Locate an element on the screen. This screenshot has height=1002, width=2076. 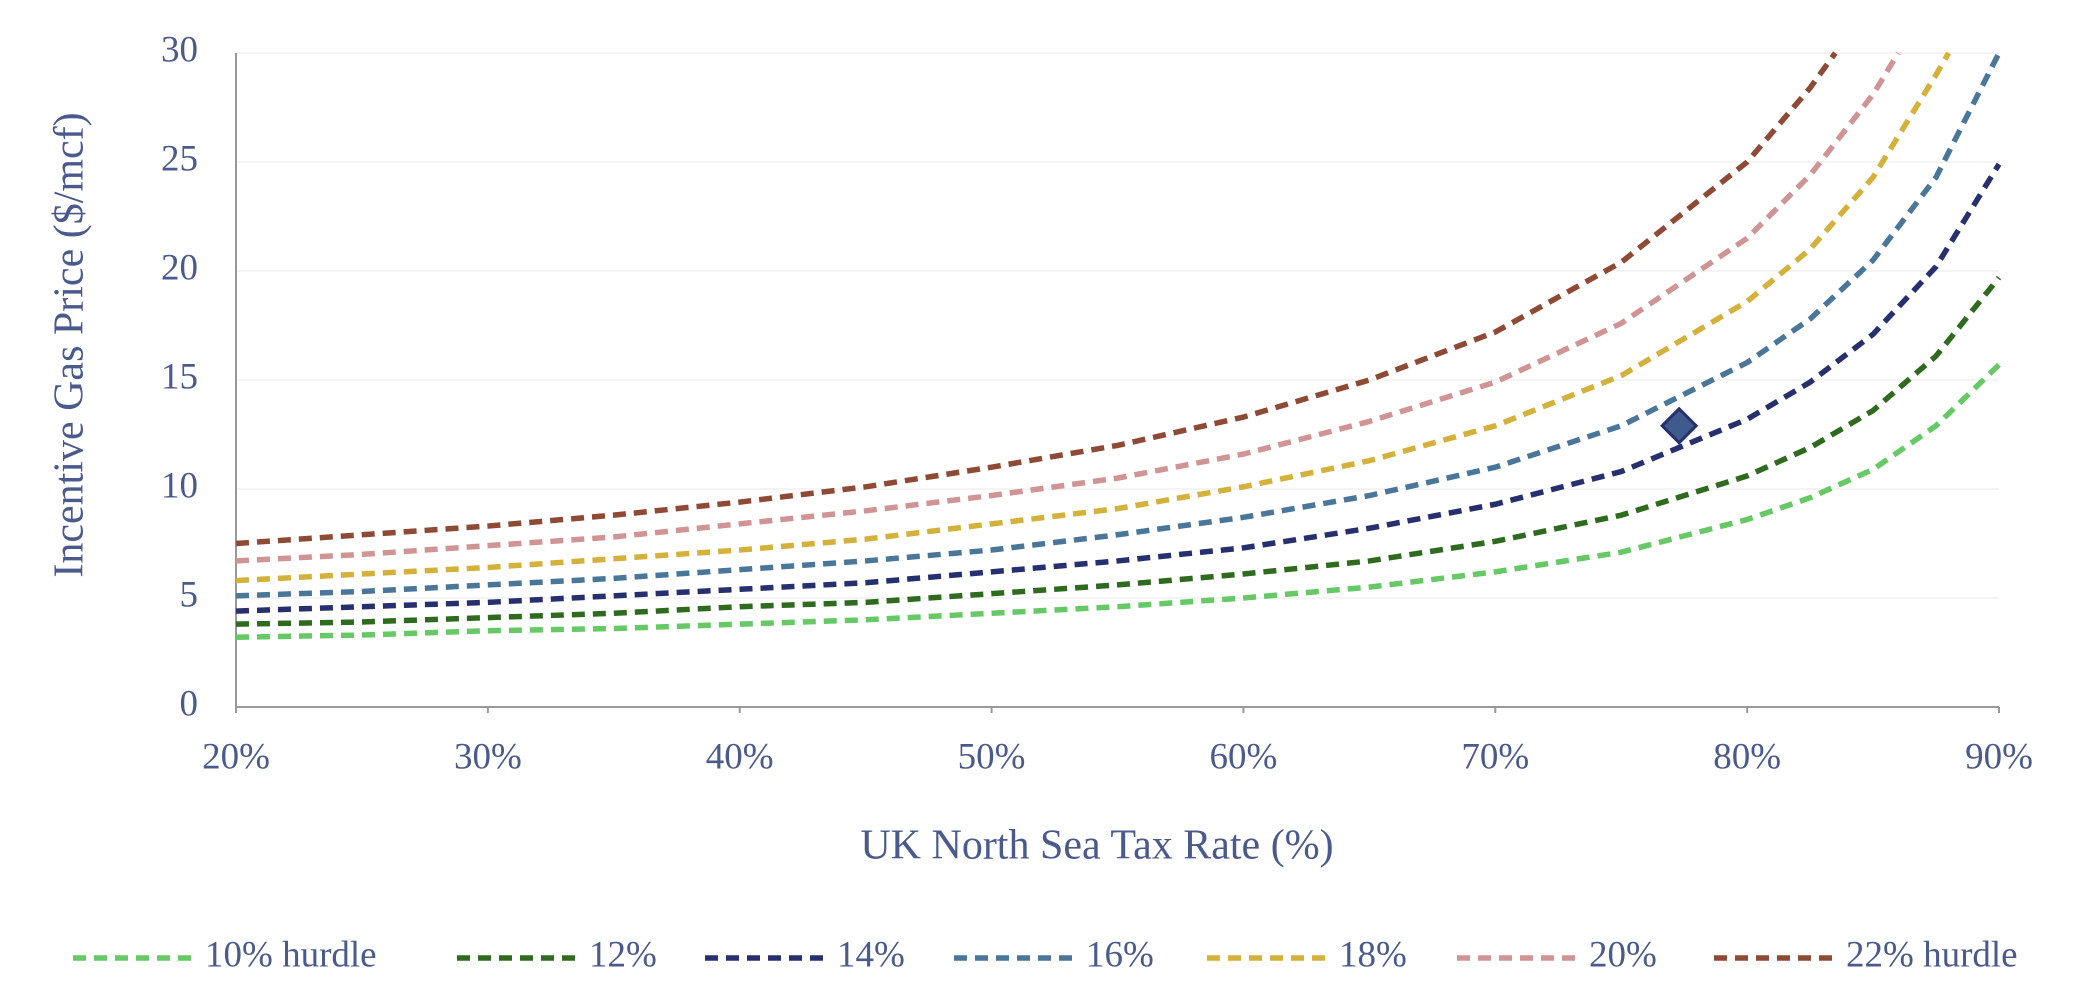
y-tick-label: 15 is located at coordinates (179, 376).